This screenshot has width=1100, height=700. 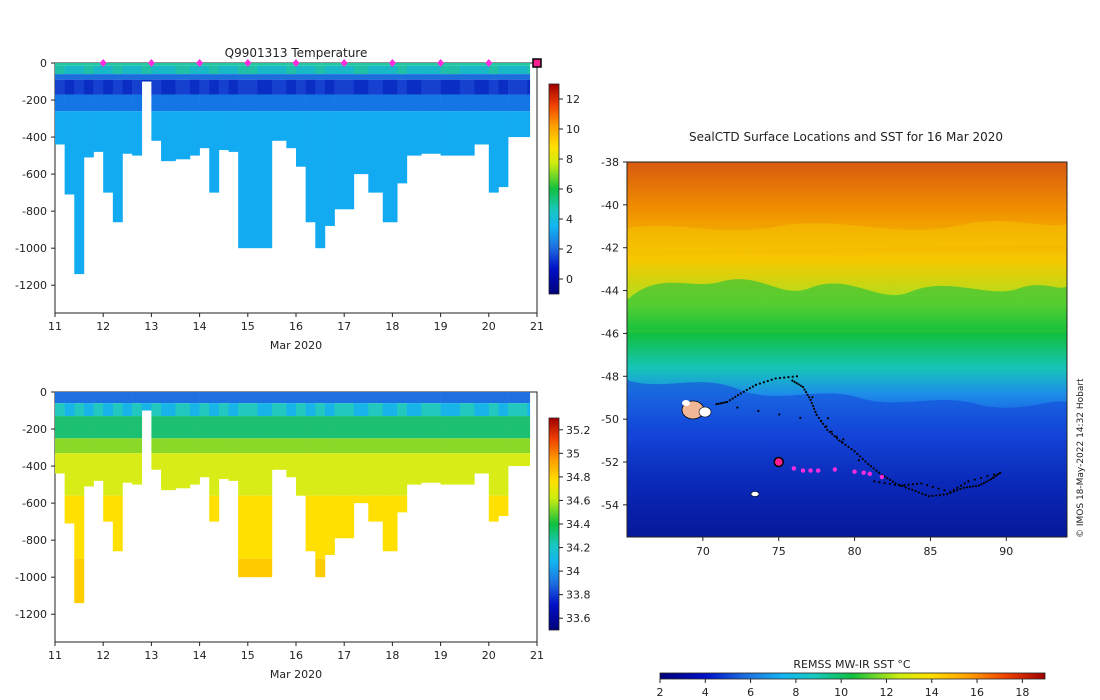 I want to click on sst-tick-label: 8, so click(x=795, y=692).